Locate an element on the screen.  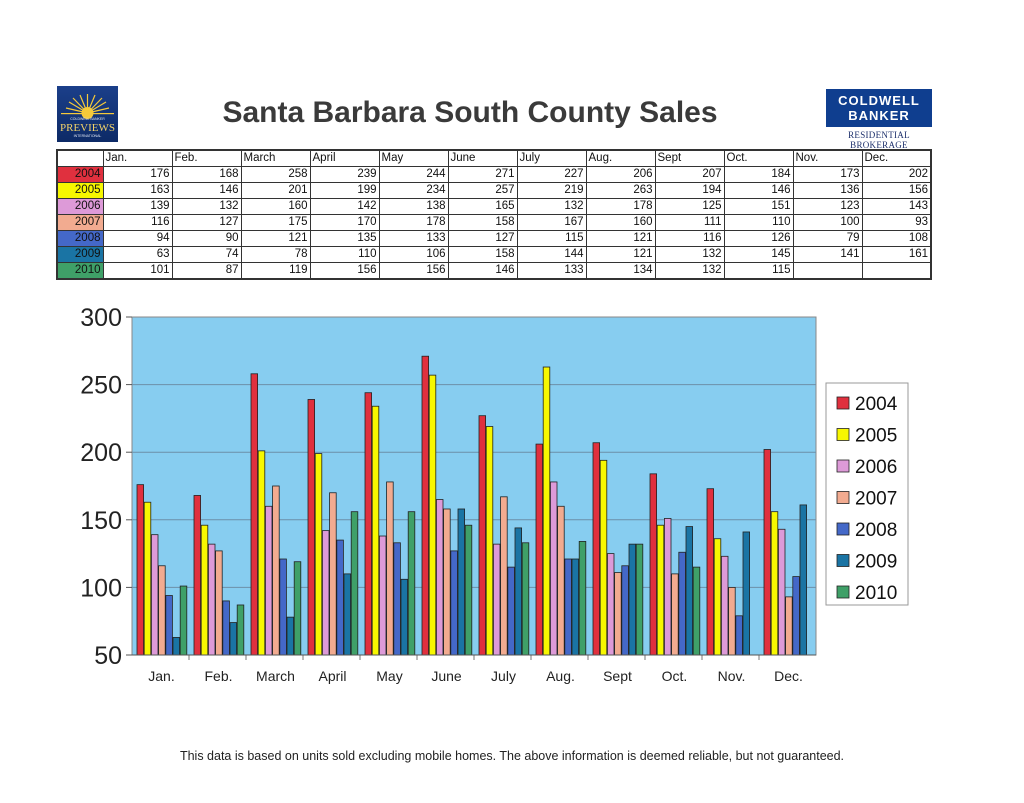
table-cell: 156 is located at coordinates (344, 271).